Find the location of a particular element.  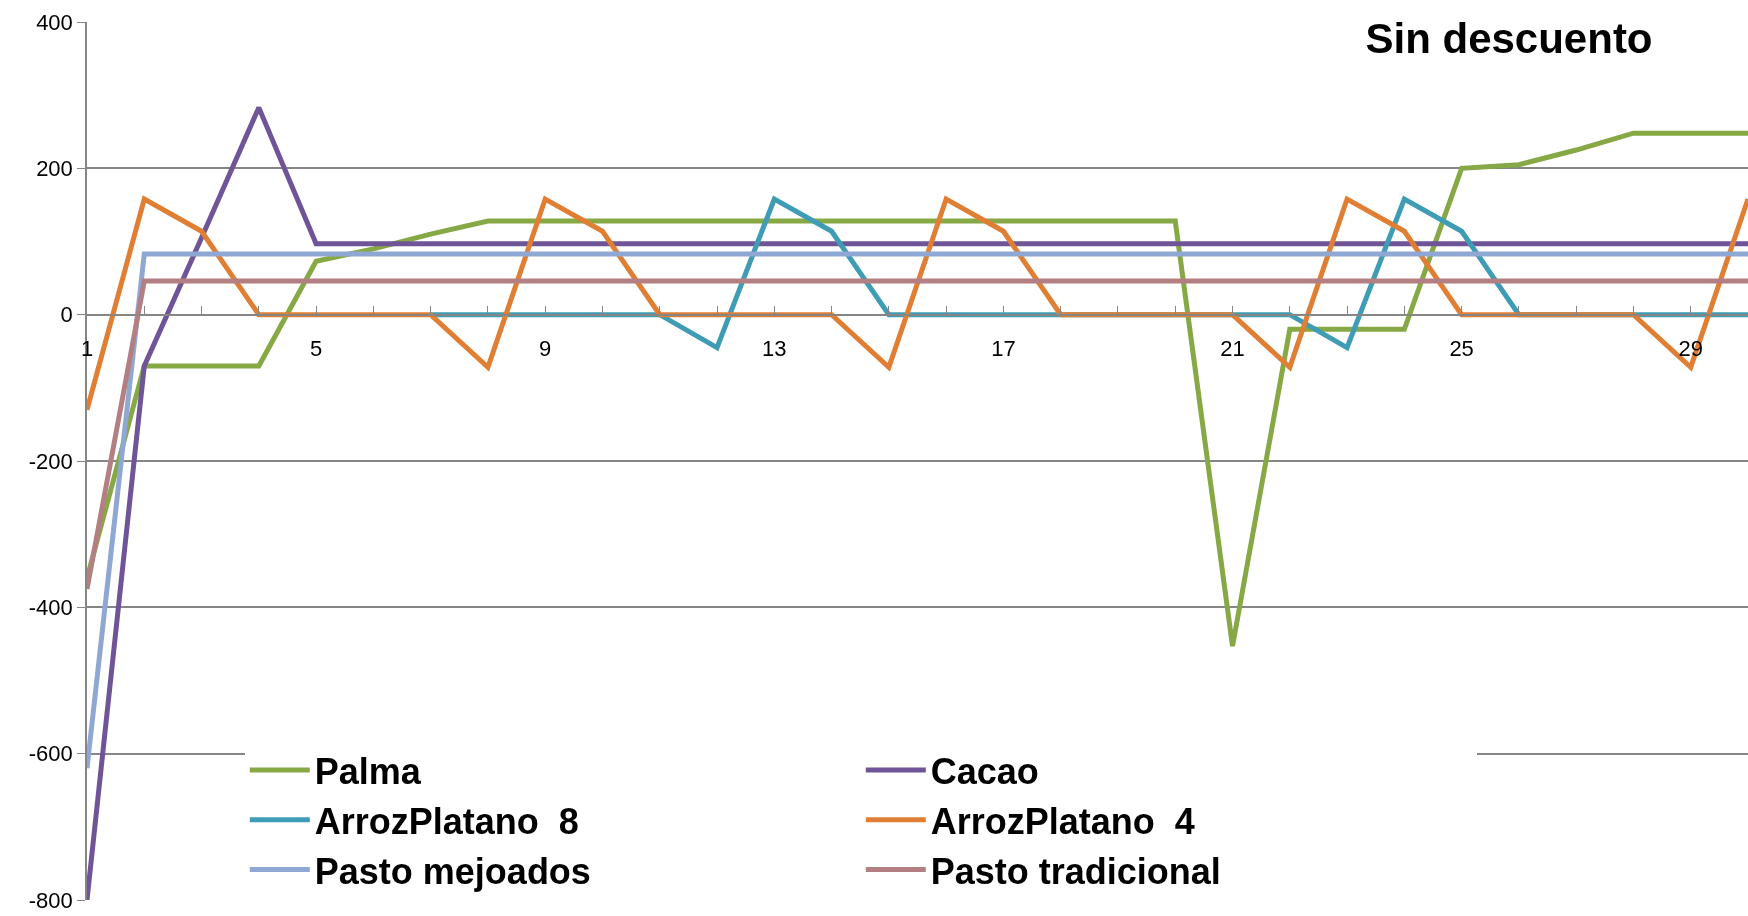

y-tick-label: 400 is located at coordinates (54, 22).